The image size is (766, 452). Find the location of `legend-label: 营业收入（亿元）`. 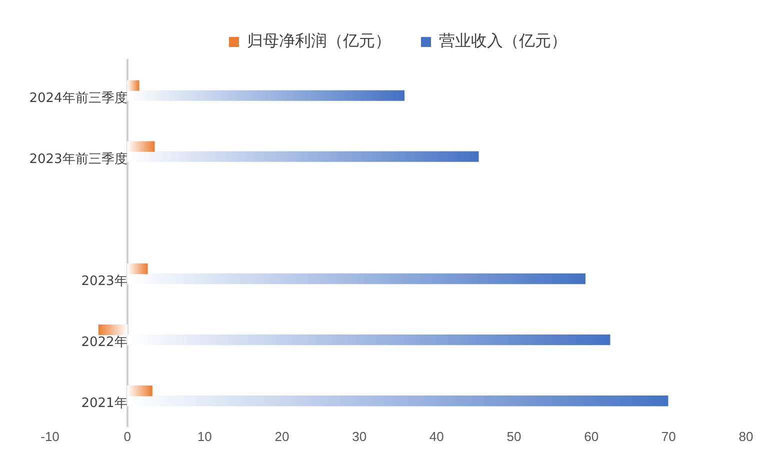

legend-label: 营业收入（亿元） is located at coordinates (503, 40).